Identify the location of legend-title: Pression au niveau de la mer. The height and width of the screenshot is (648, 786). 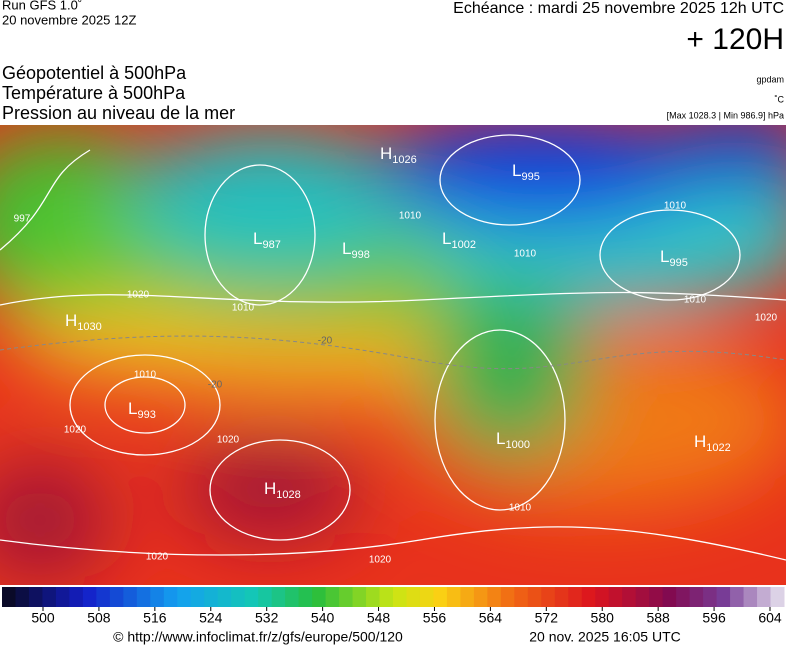
(118, 113).